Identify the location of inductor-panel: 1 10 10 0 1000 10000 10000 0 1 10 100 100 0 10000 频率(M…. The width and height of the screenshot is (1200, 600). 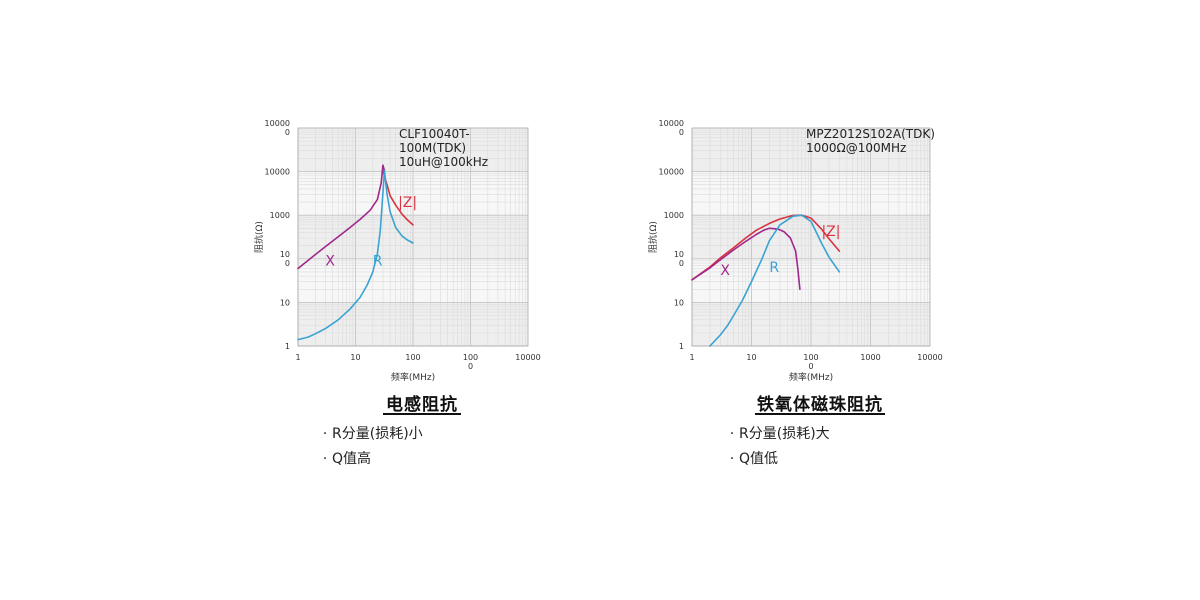
(397, 295).